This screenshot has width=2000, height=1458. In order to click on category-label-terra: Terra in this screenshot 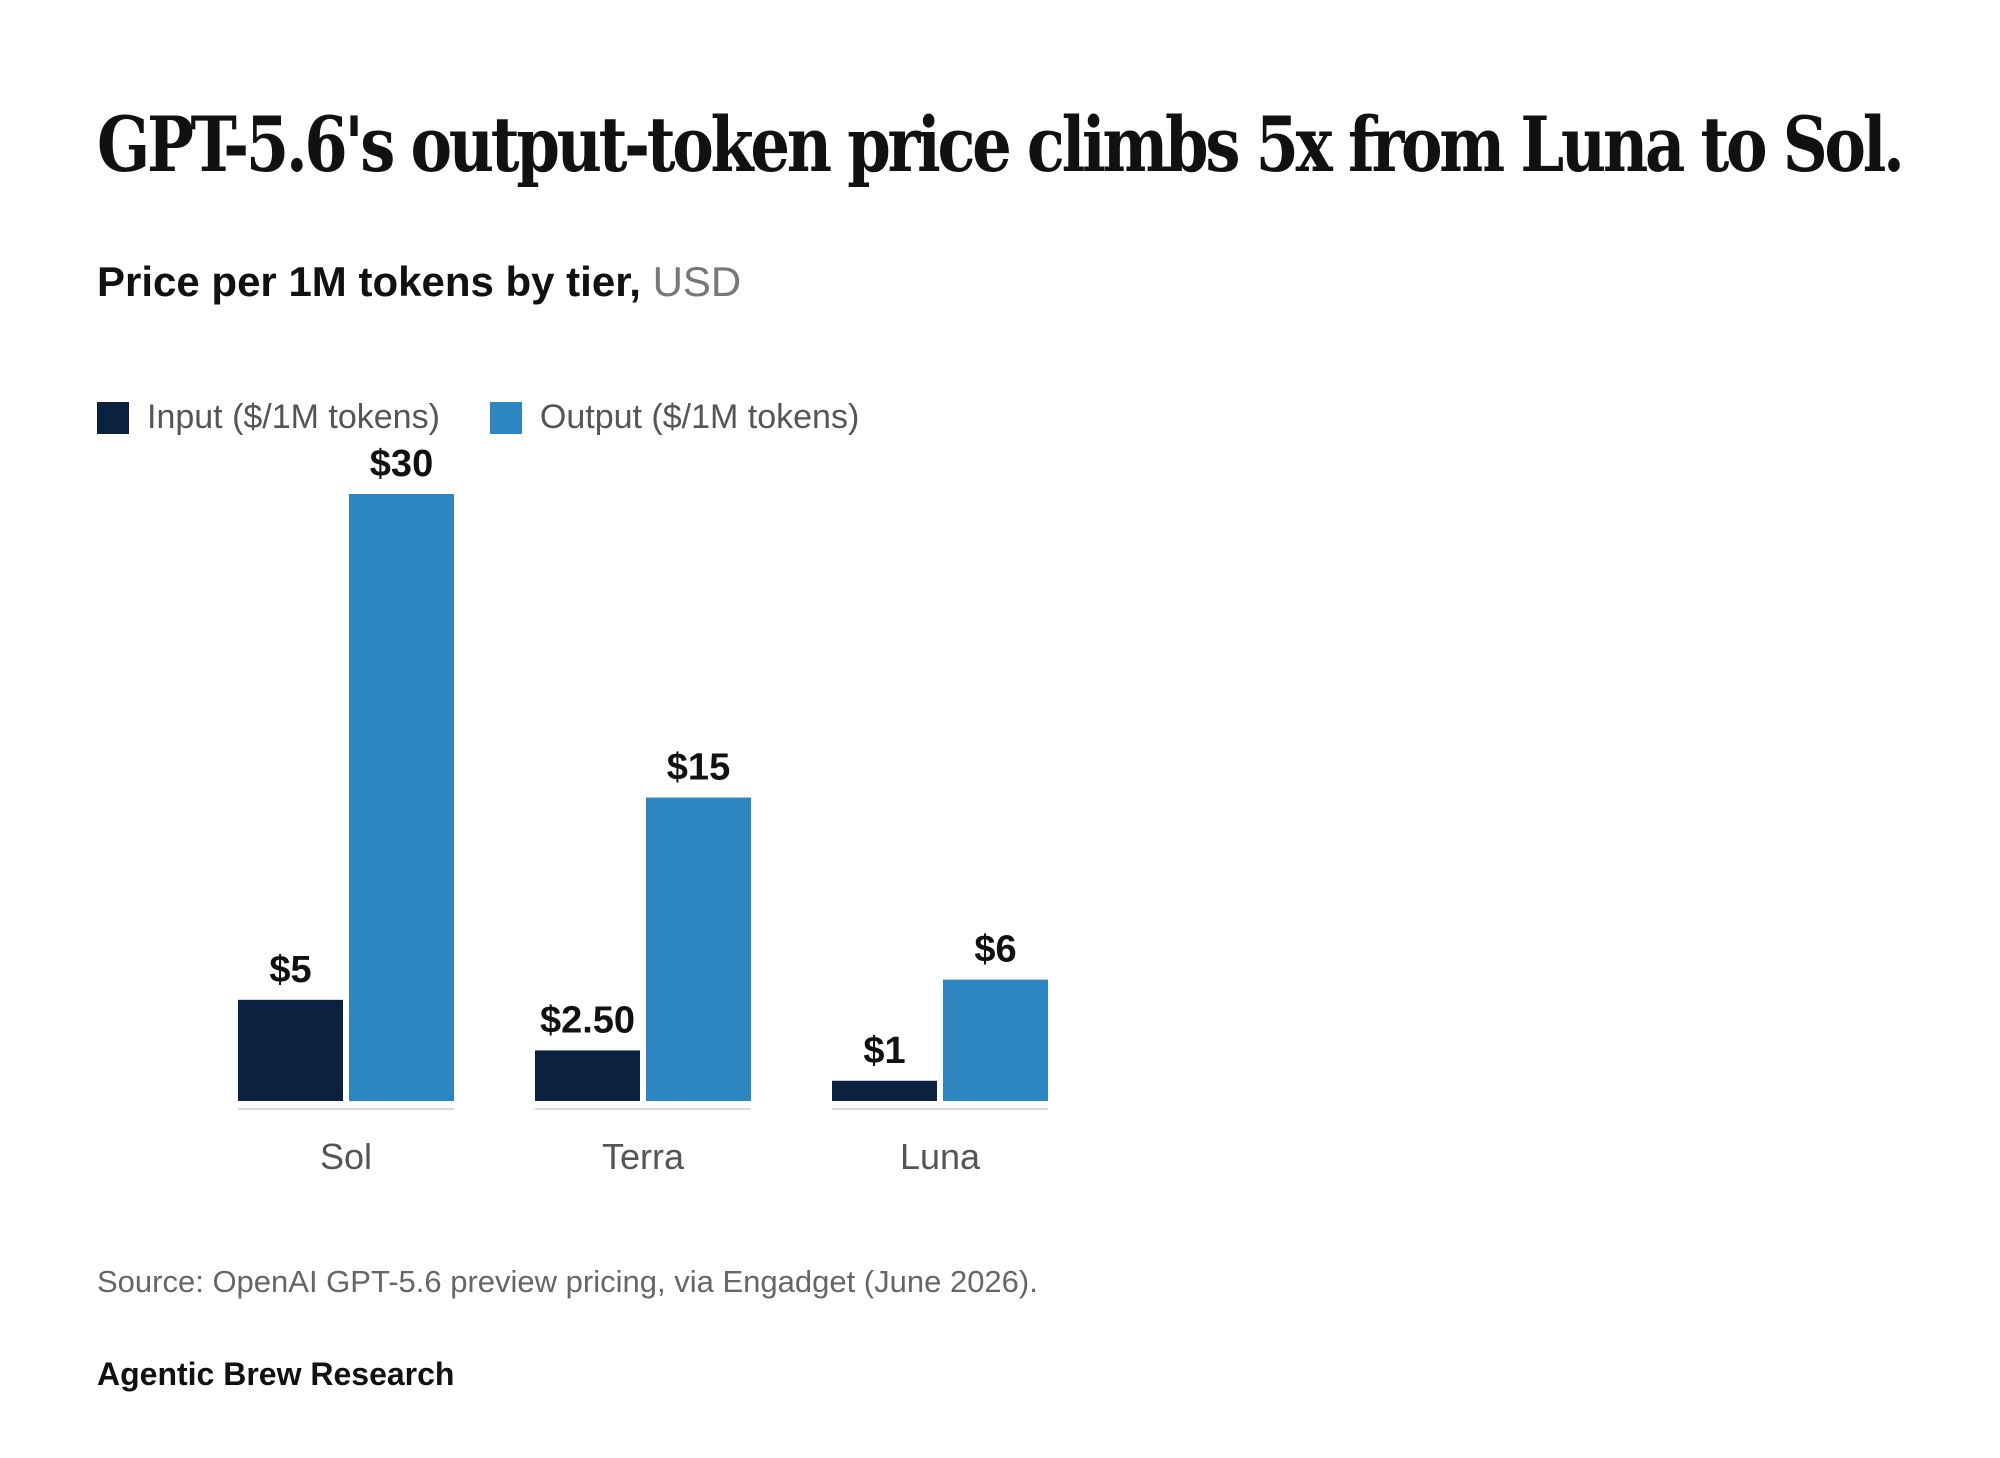, I will do `click(643, 1156)`.